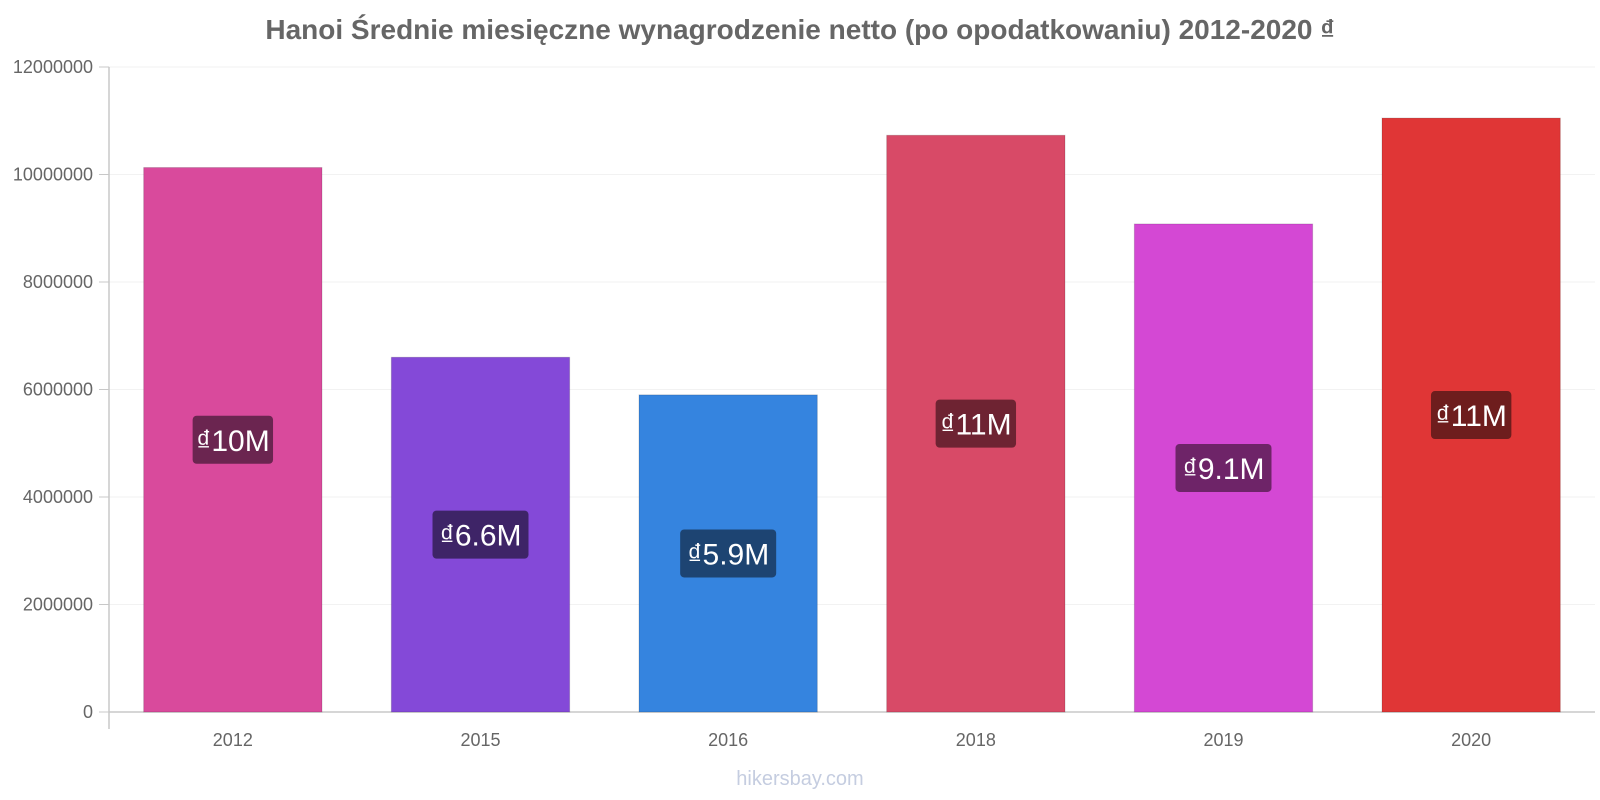  Describe the element at coordinates (53, 175) in the screenshot. I see `y-tick-label: 10000000` at that location.